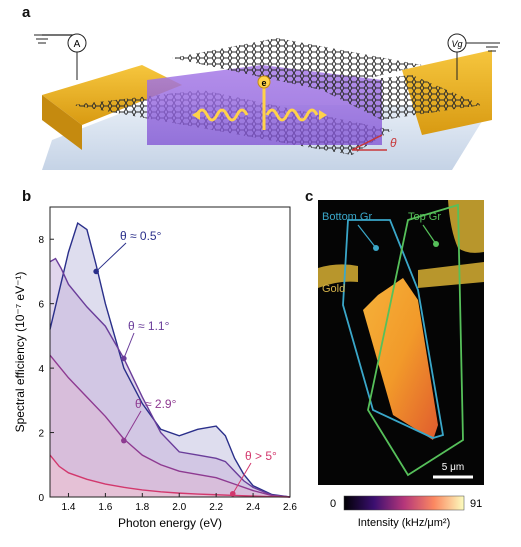  Describe the element at coordinates (290, 507) in the screenshot. I see `x-tick-label-6: 2.6` at that location.